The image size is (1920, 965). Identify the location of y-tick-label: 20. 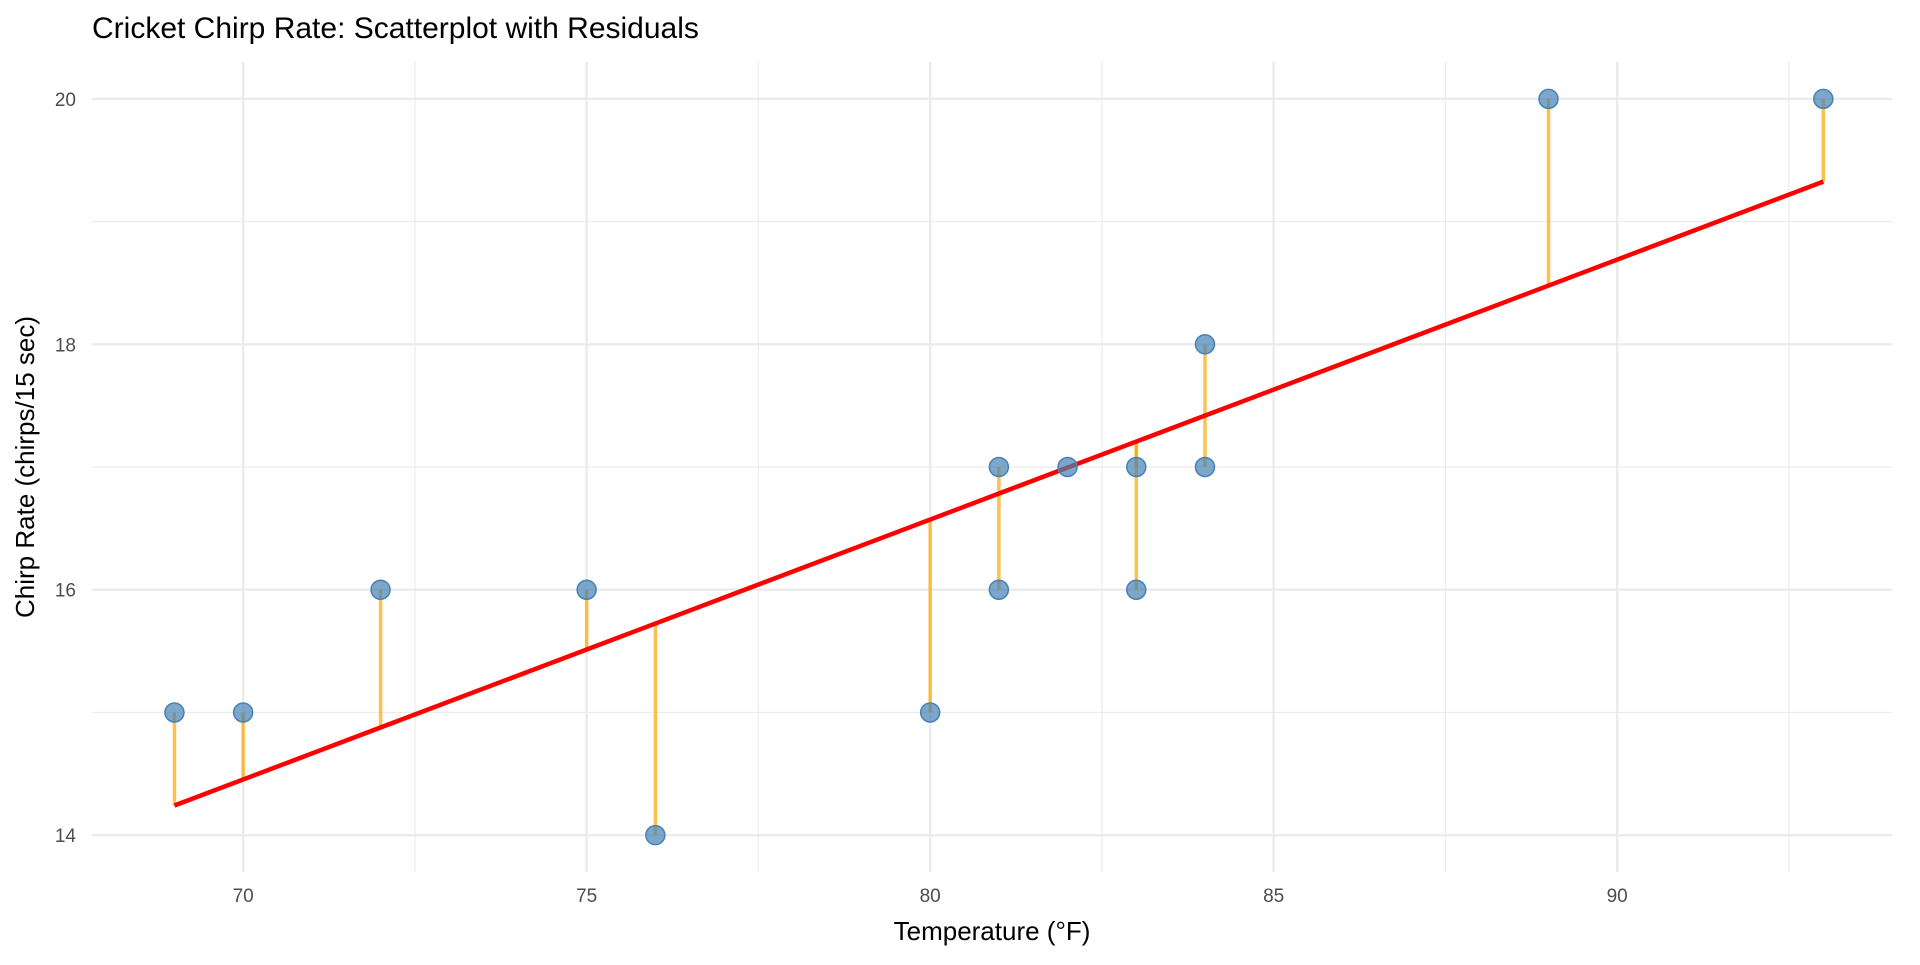
(65, 100).